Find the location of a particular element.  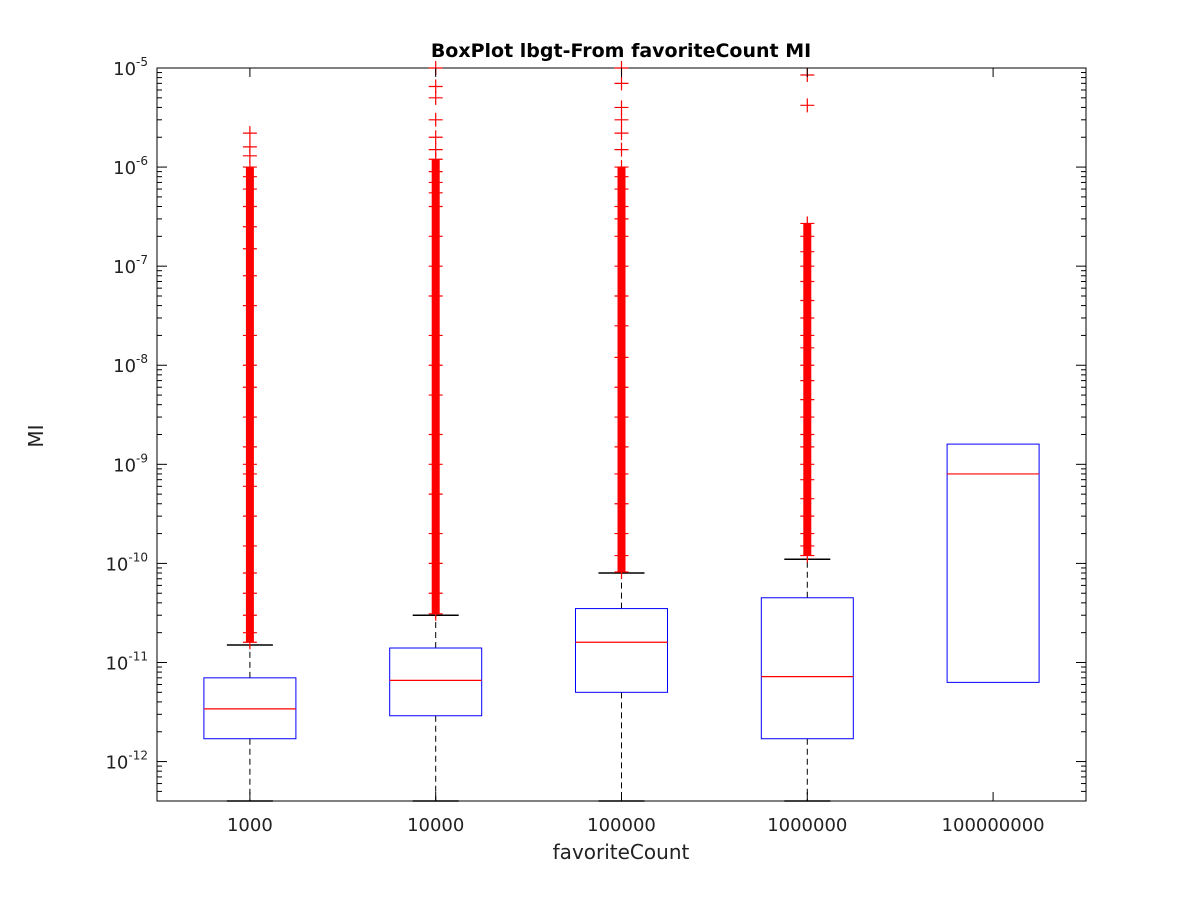

x-tick-label: 10000 is located at coordinates (435, 825).